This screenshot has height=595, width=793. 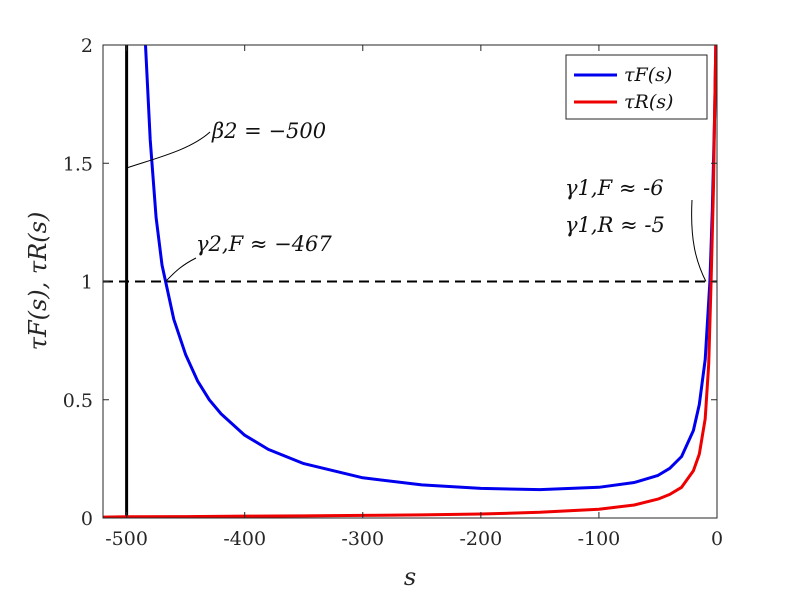 I want to click on annotation-leader-beta2, so click(x=168, y=150).